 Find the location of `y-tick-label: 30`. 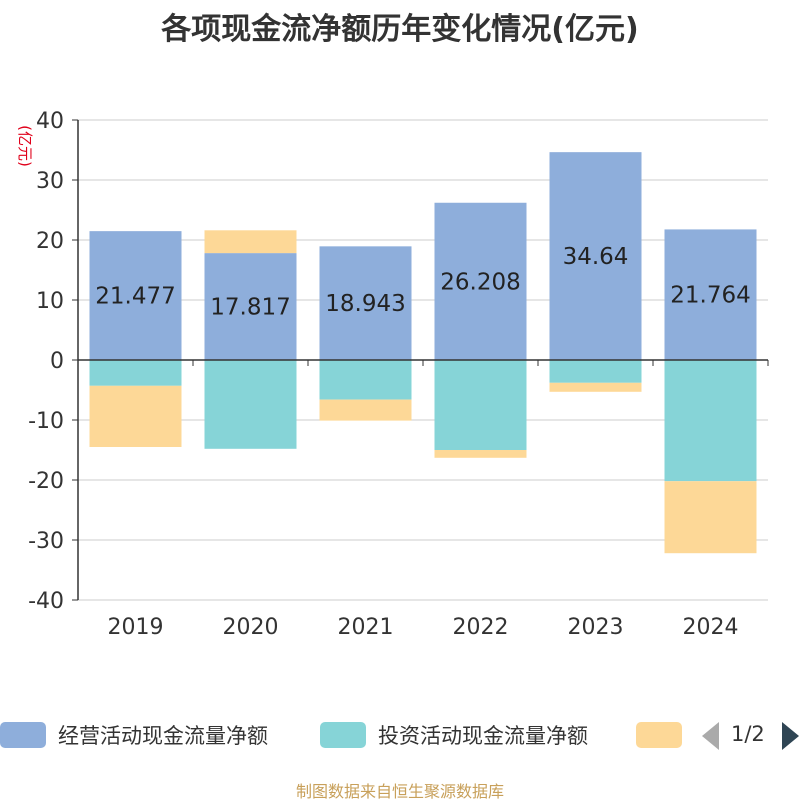

y-tick-label: 30 is located at coordinates (50, 181).